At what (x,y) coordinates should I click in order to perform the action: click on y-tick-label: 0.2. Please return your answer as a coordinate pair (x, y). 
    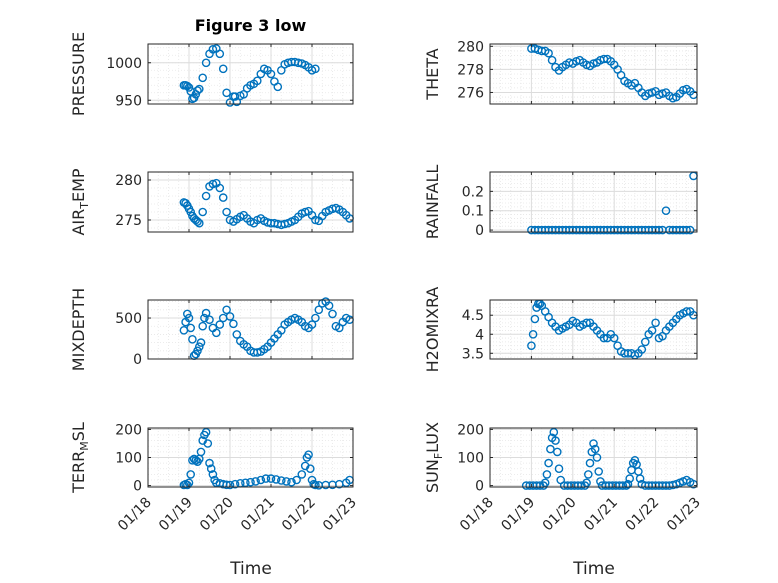
    Looking at the image, I should click on (473, 192).